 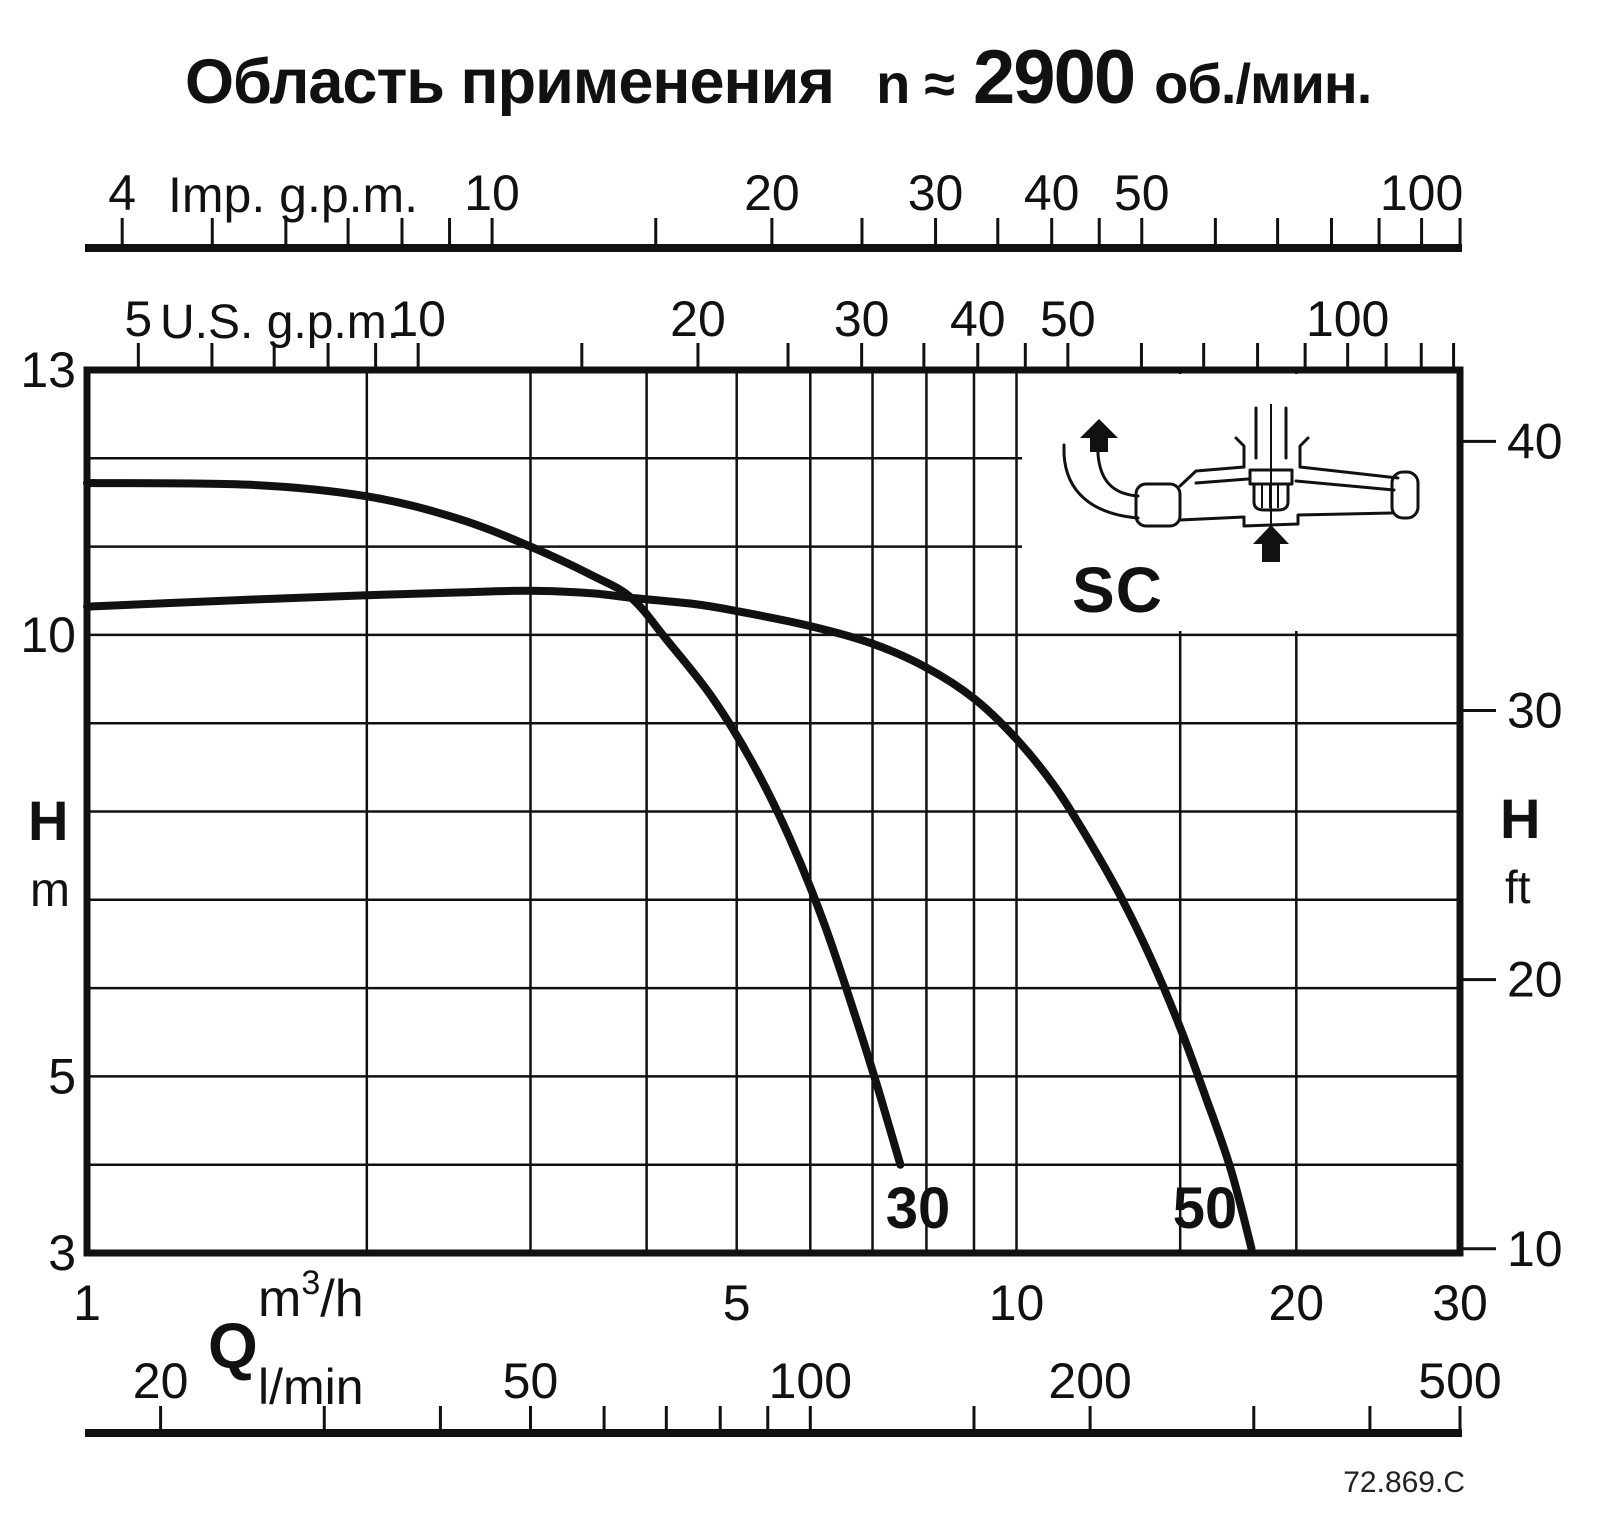 I want to click on flow-m3h-axis: 1 5 10 20 30 Qm3/h l/min, so click(x=780, y=1339).